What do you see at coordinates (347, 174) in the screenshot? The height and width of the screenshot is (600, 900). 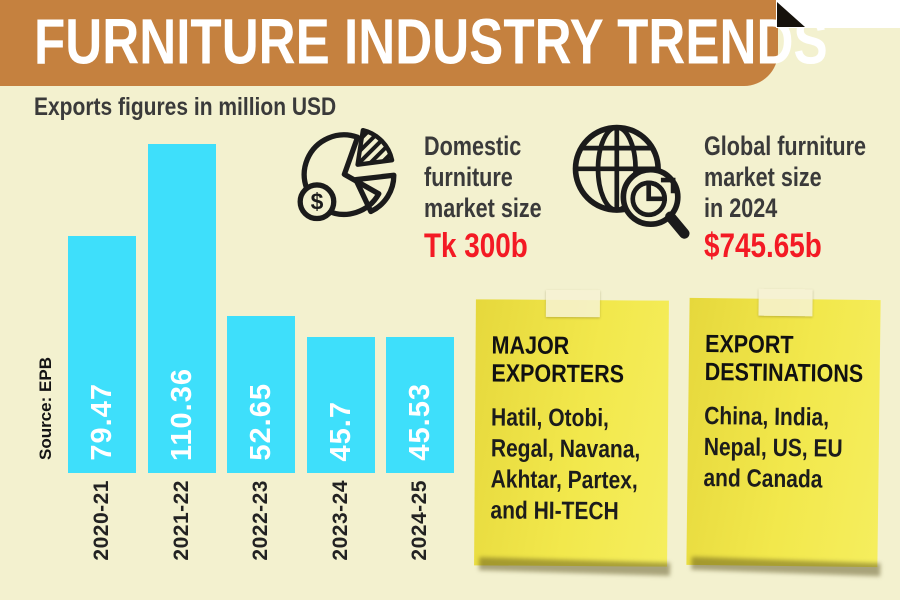 I see `pie-dollar-icon: $` at bounding box center [347, 174].